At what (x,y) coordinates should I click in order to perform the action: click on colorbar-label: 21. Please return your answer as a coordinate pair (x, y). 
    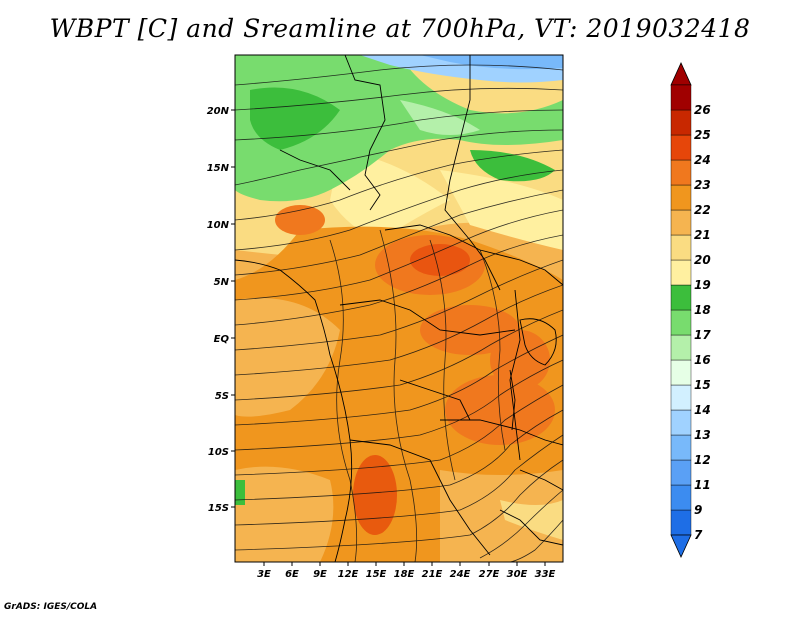
    Looking at the image, I should click on (702, 235).